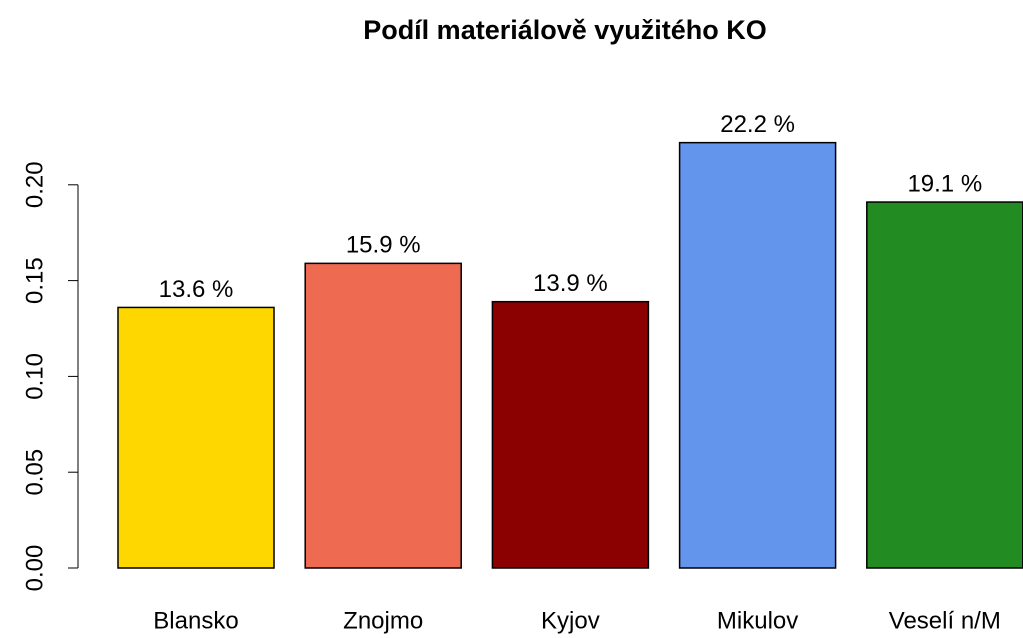  I want to click on y-tick-label: 0.10, so click(34, 376).